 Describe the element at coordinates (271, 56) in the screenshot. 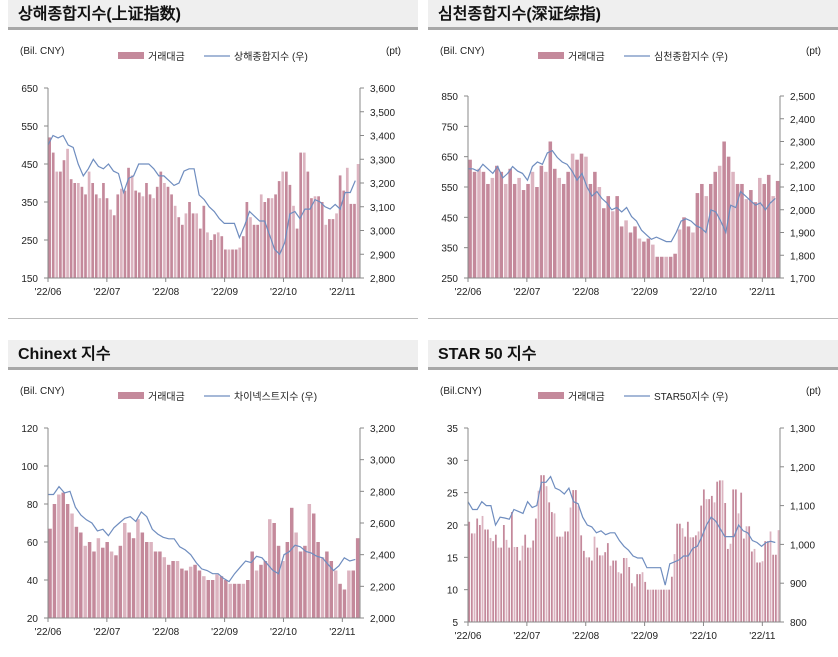

I see `legend-label: 상해종합지수 (우)` at that location.